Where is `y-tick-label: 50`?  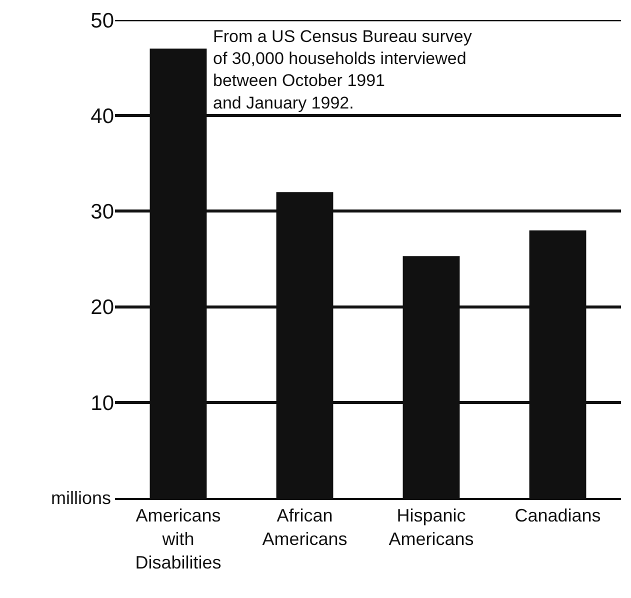
y-tick-label: 50 is located at coordinates (102, 20).